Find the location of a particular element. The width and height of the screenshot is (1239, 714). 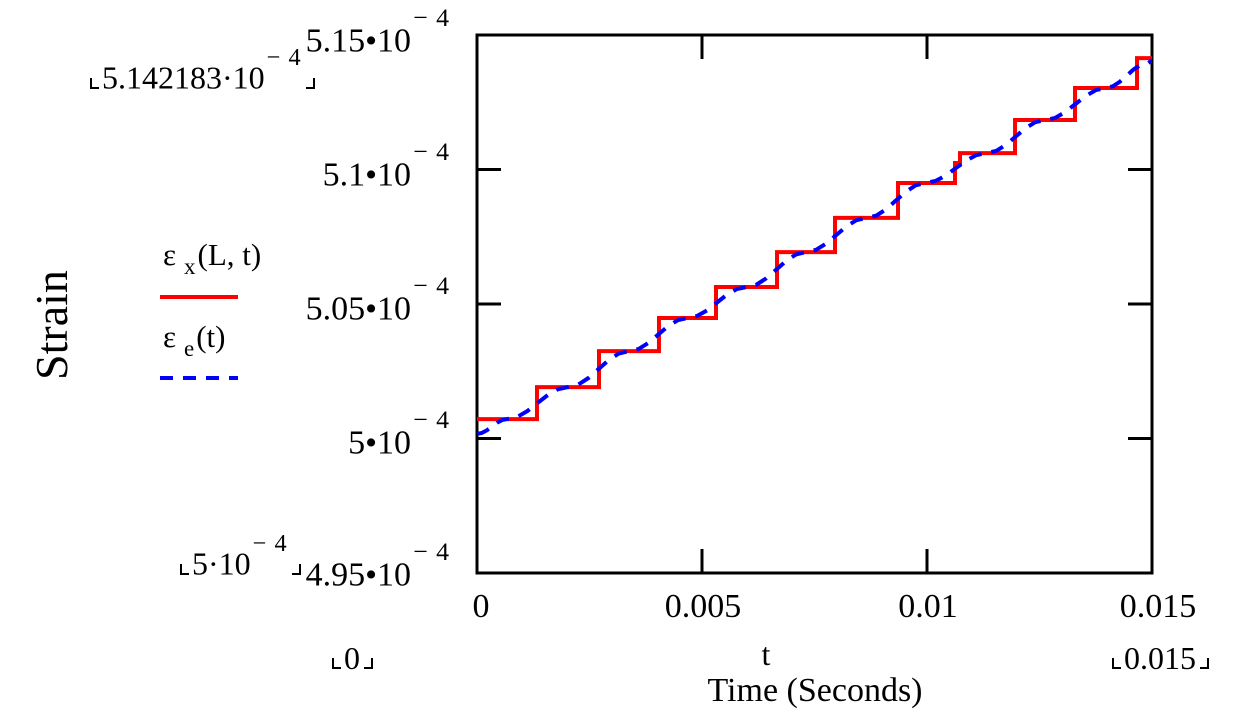

legend-line-samples is located at coordinates (199, 337).